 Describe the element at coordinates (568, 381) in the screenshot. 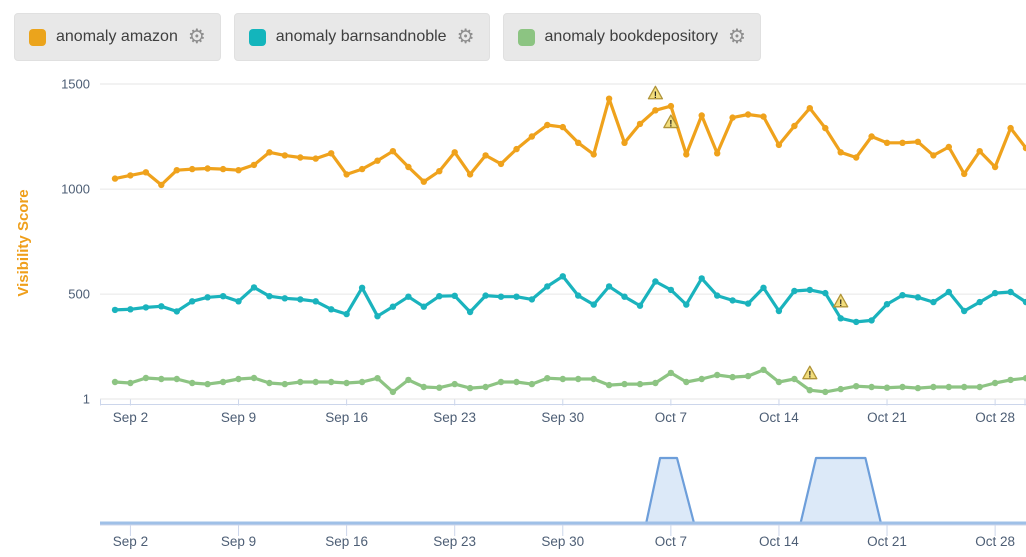

I see `series-anomaly-bookdepository` at that location.